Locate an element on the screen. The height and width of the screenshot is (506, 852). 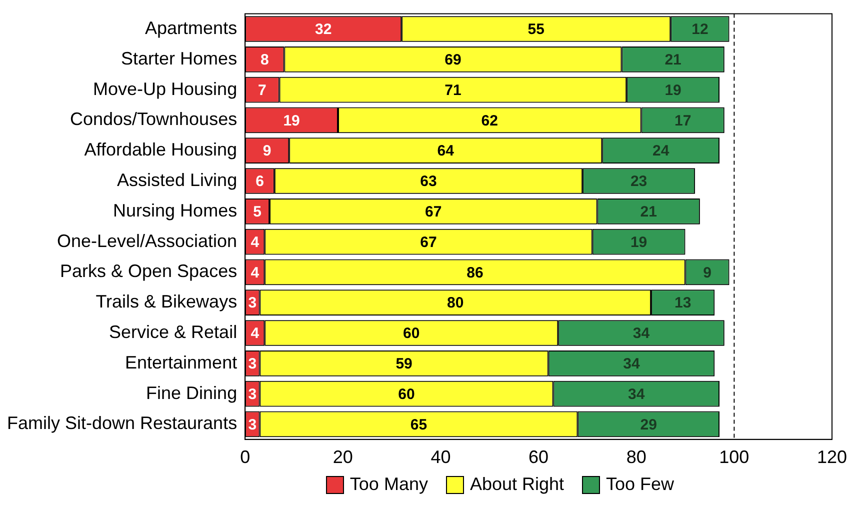
legend-label: Too Many is located at coordinates (389, 484).